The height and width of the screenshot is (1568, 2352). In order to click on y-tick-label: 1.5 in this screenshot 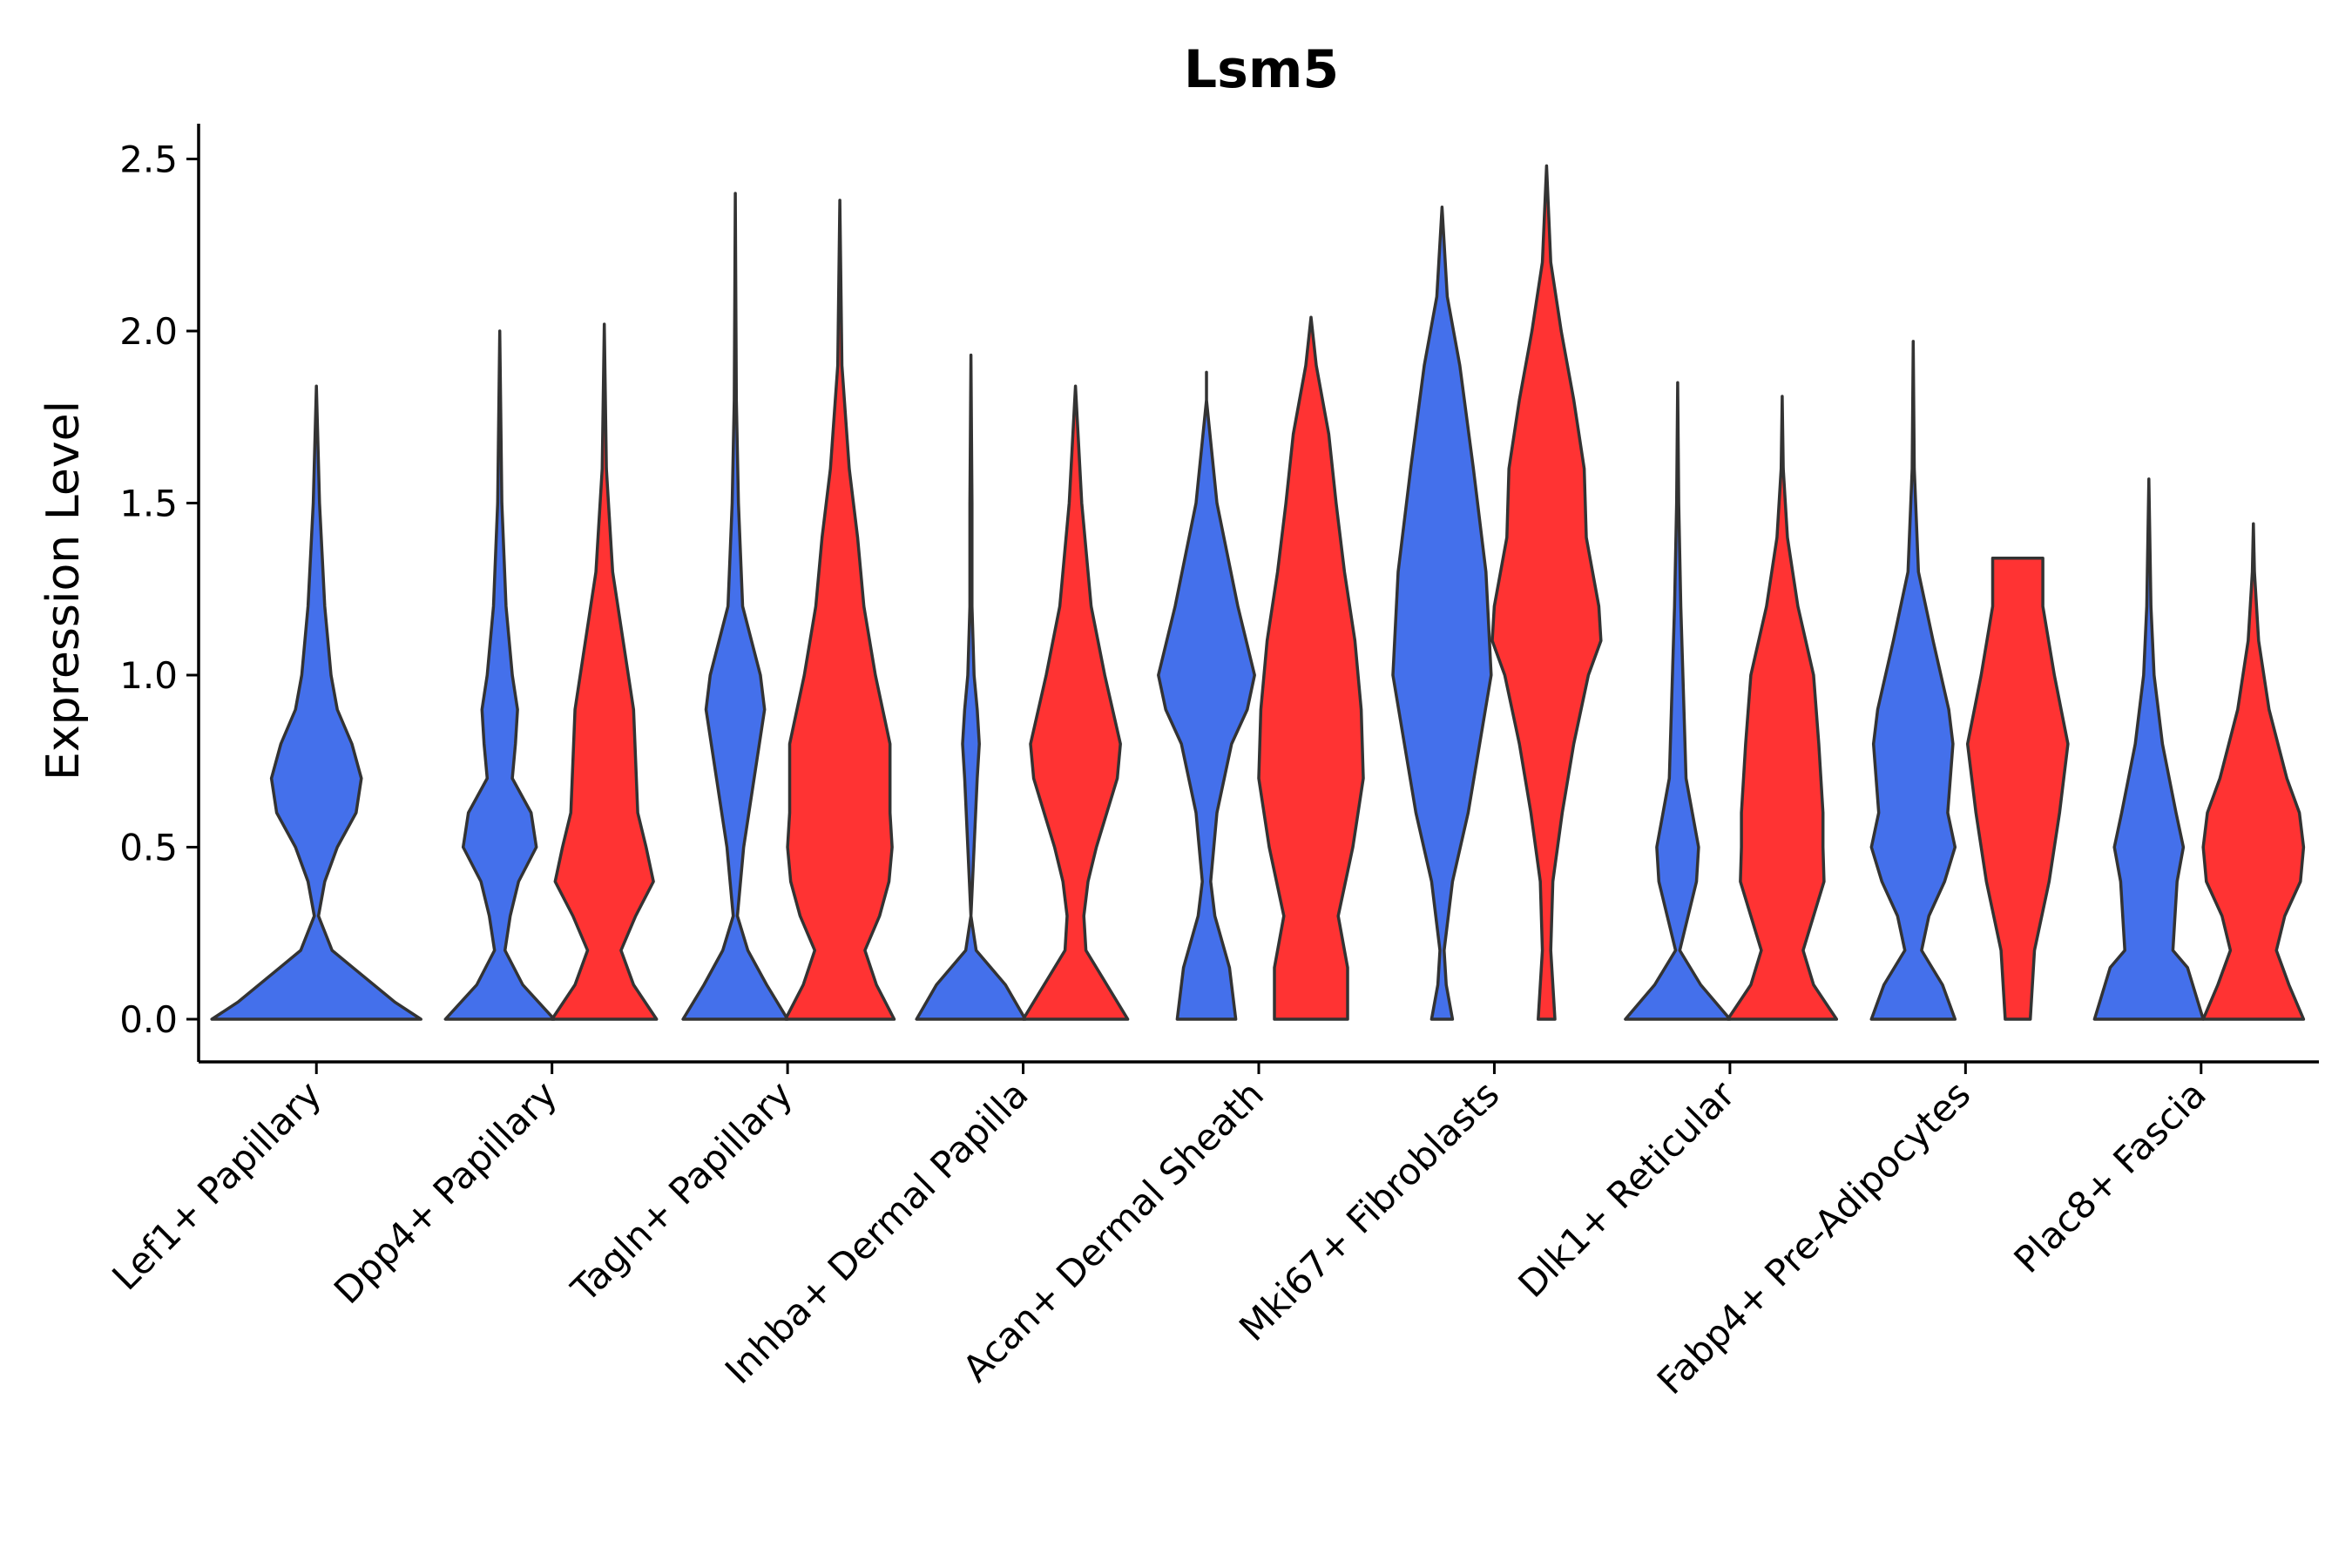, I will do `click(148, 504)`.